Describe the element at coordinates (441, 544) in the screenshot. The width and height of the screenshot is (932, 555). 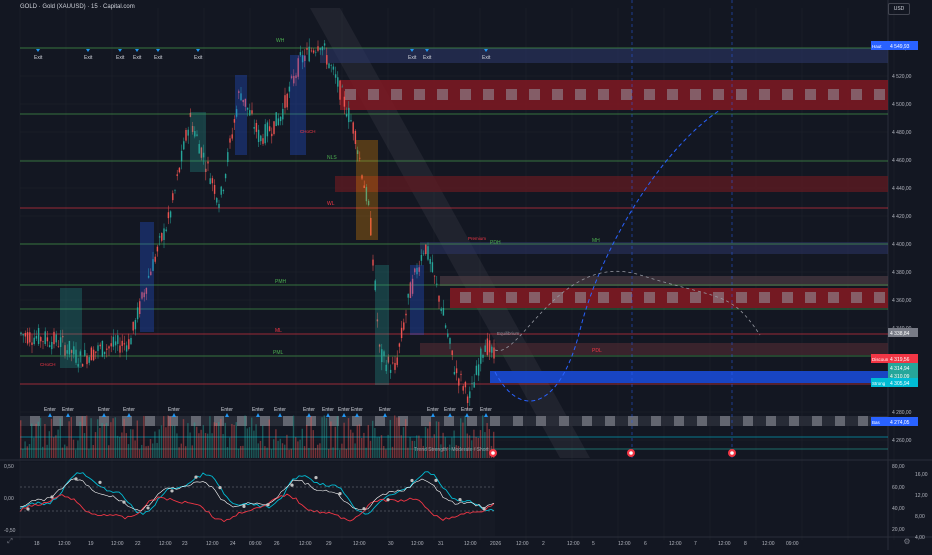
I see `time-tick: 31` at that location.